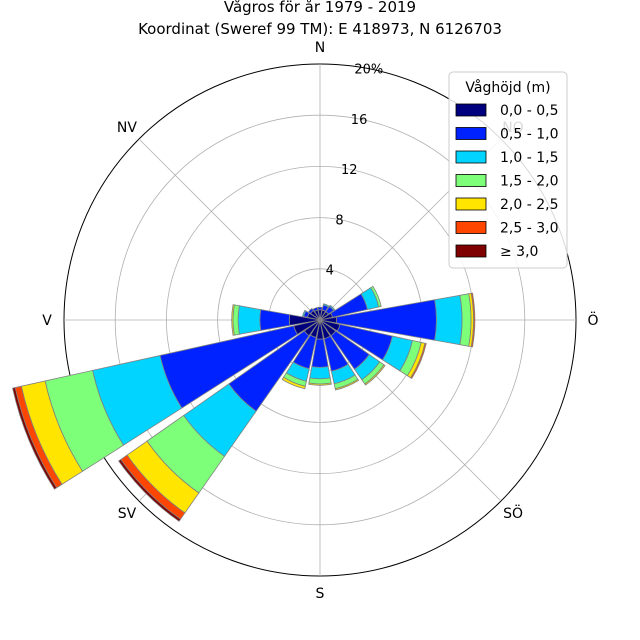 The height and width of the screenshot is (640, 640). What do you see at coordinates (127, 128) in the screenshot?
I see `direction-label: NV` at bounding box center [127, 128].